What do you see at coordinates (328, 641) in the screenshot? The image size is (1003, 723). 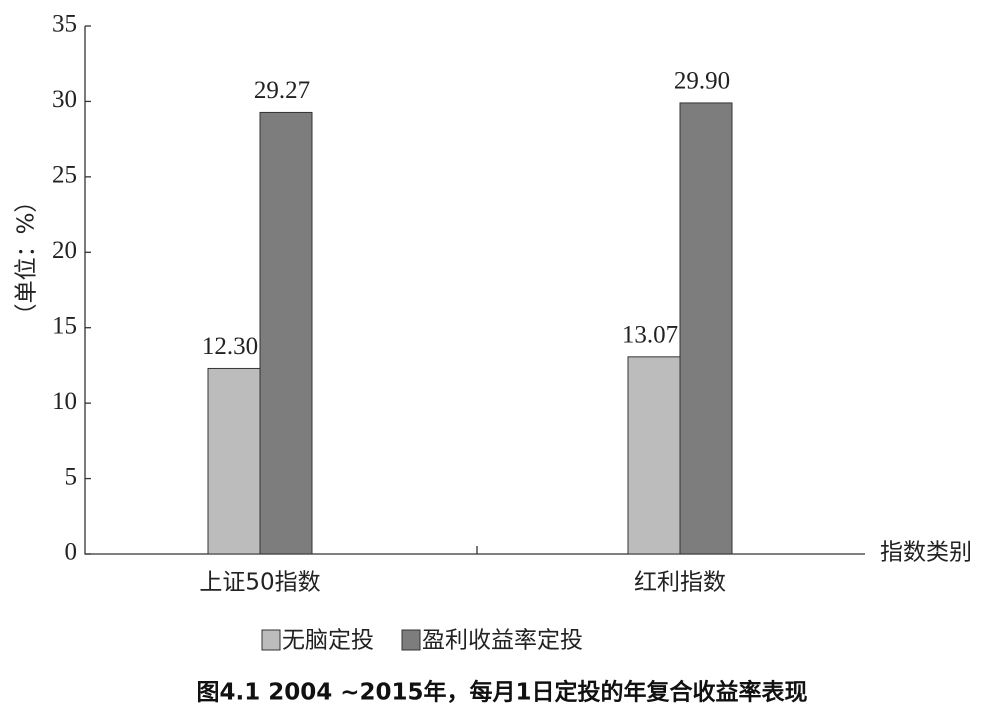 I see `legend-label: 无脑定投` at bounding box center [328, 641].